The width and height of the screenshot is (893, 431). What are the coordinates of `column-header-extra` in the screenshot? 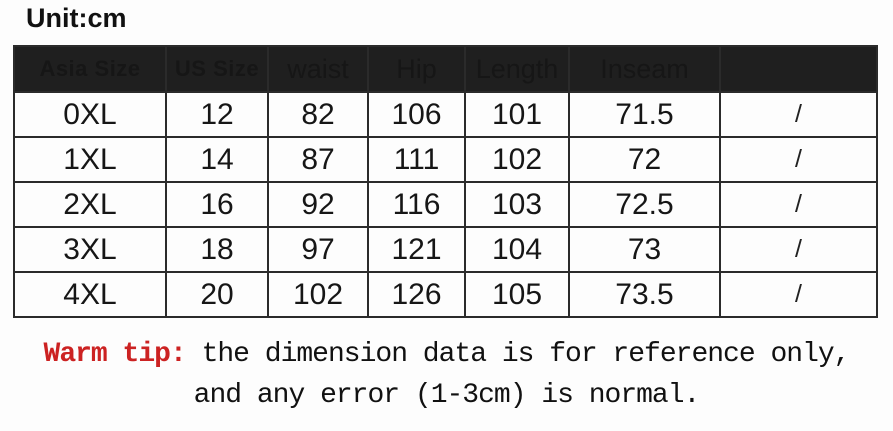 It's located at (798, 69).